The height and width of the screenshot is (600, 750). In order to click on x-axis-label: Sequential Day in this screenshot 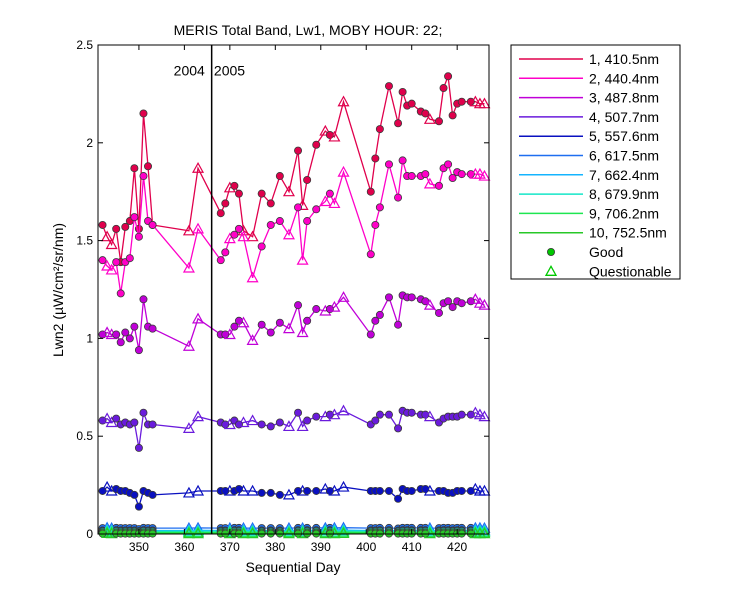, I will do `click(293, 567)`.